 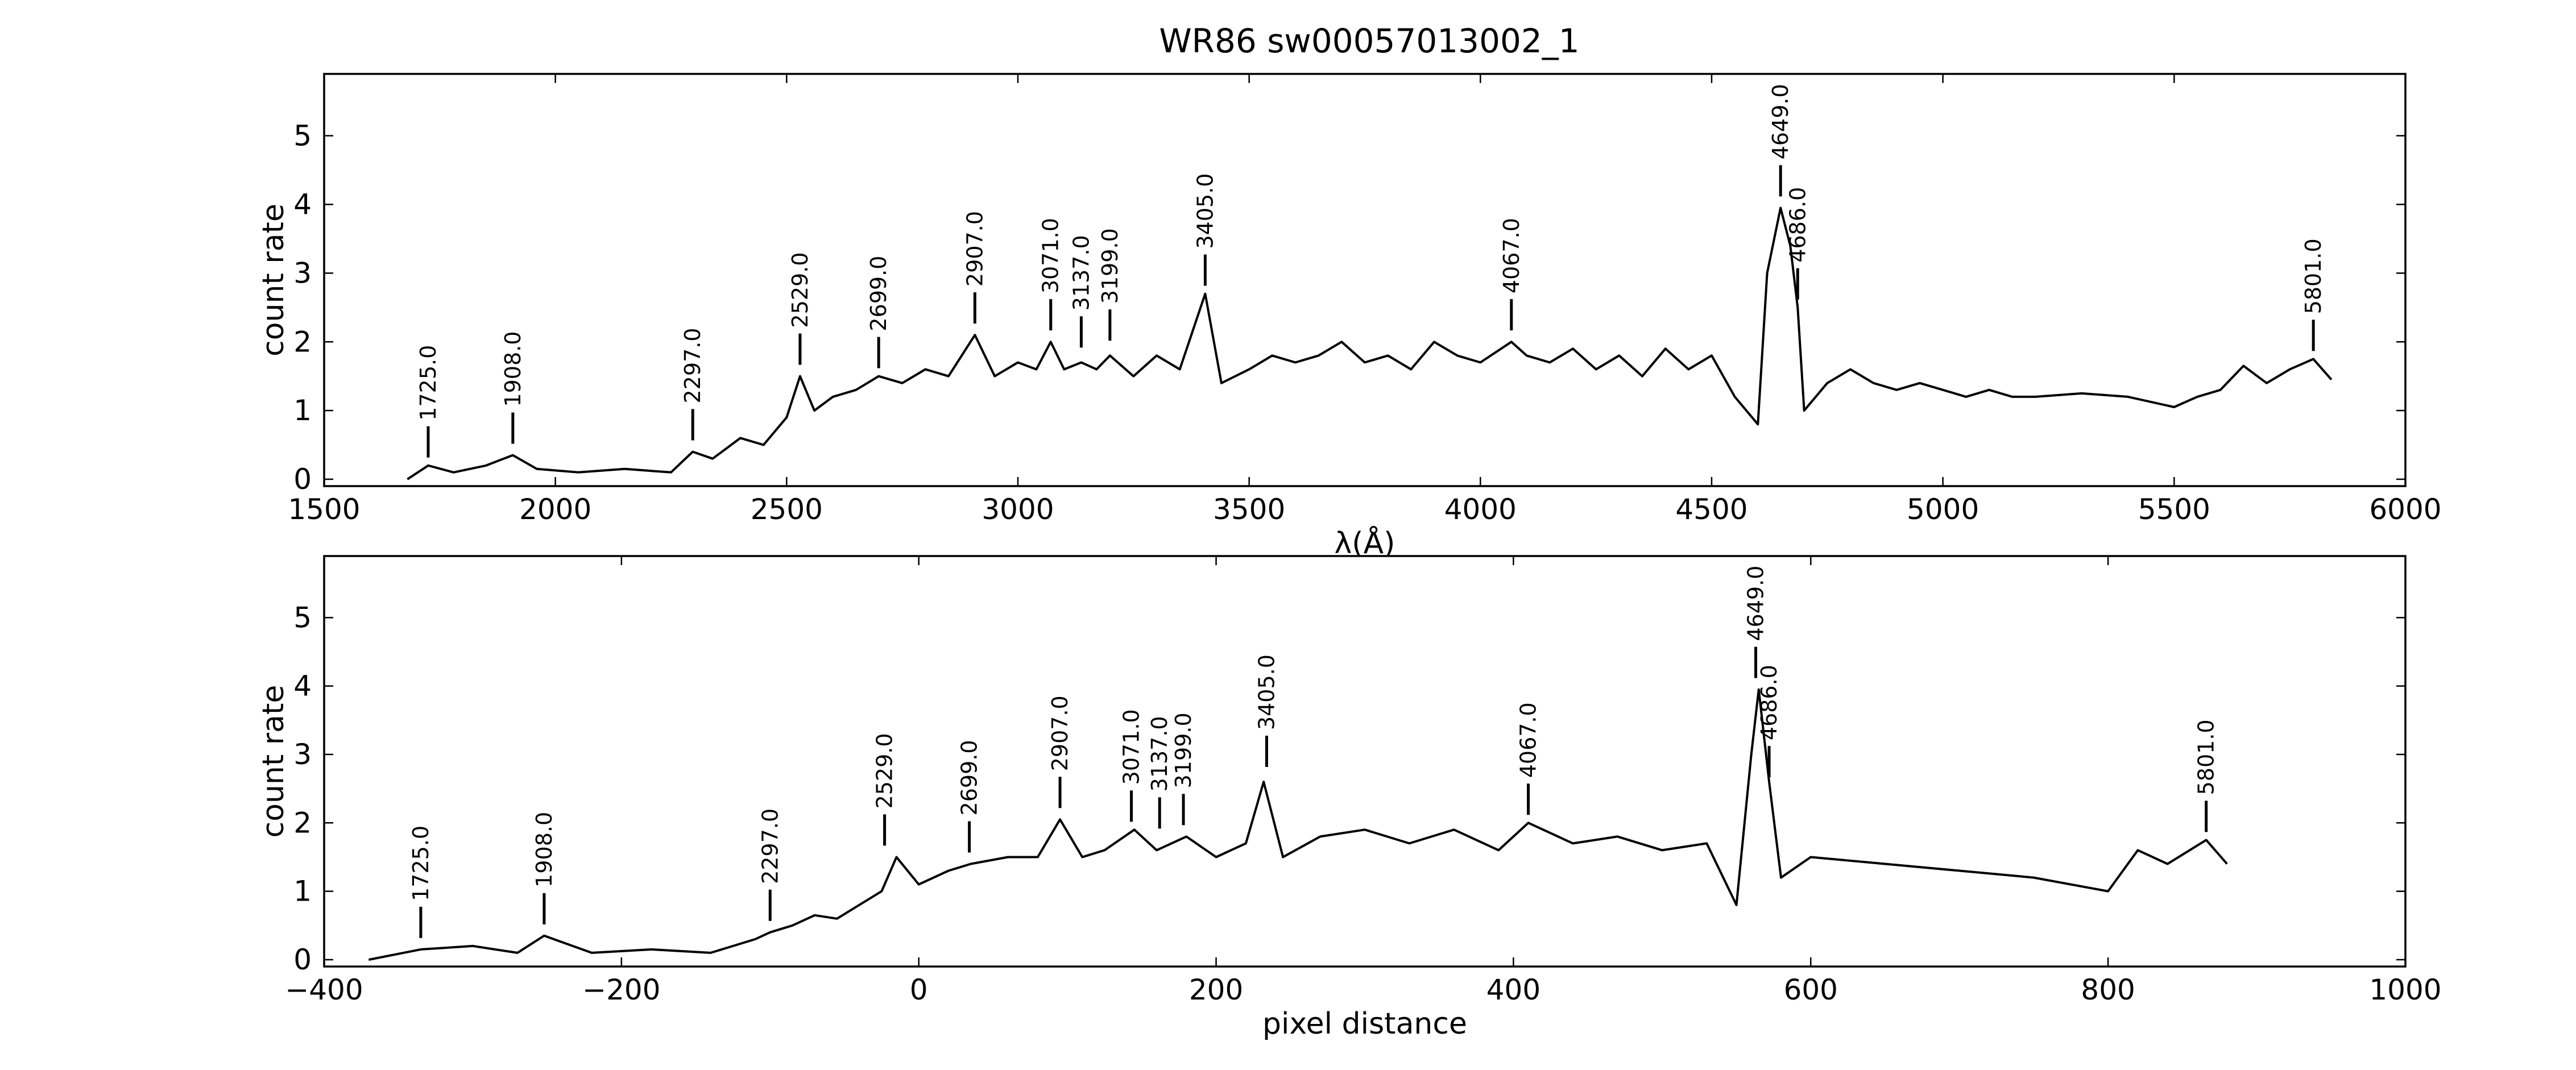 I want to click on bottom-line-id-label: 3071.0, so click(x=1131, y=747).